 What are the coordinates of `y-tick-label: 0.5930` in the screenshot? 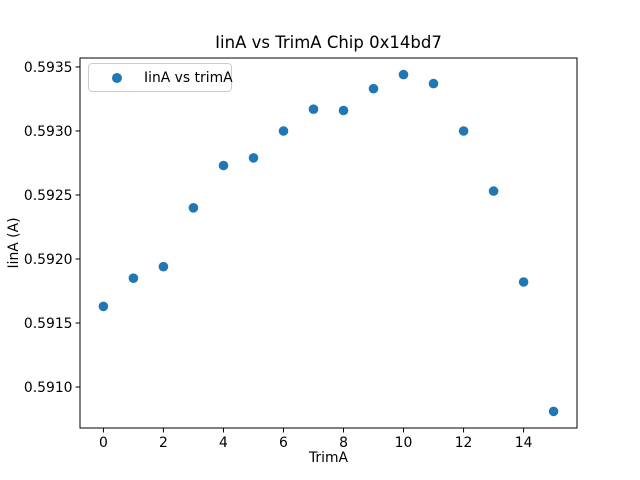 It's located at (48, 132).